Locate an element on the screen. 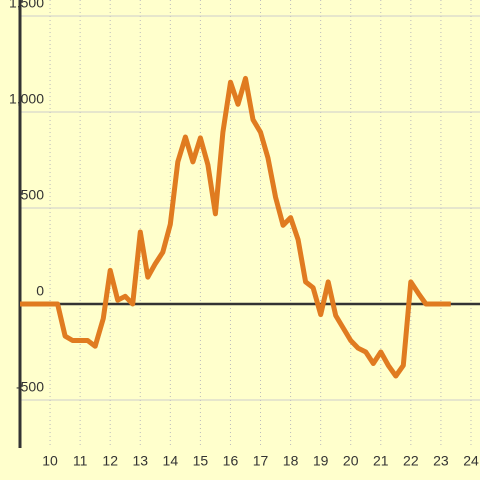  x-tick-label: 22 is located at coordinates (411, 461).